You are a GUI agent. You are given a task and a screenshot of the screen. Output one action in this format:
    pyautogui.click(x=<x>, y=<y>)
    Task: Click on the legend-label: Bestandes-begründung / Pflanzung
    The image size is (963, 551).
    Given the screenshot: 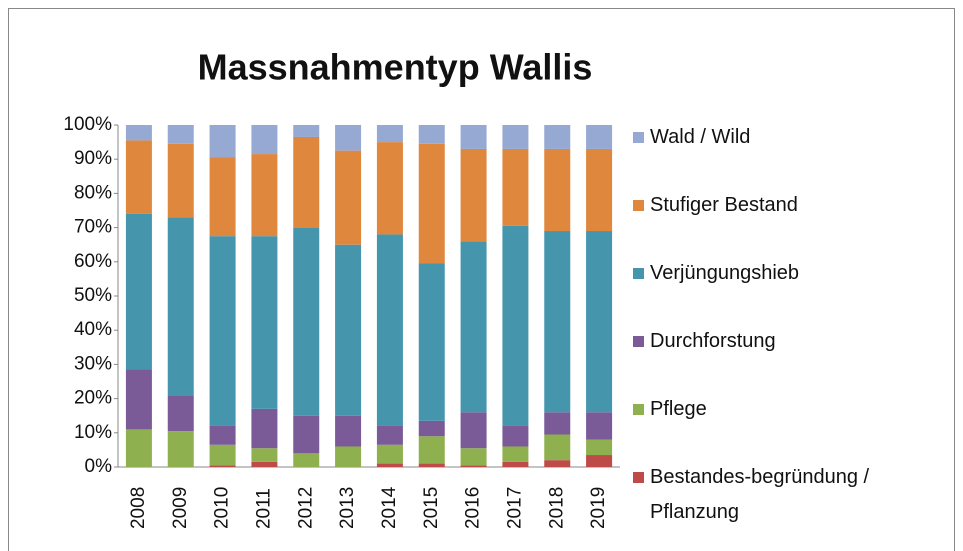 What is the action you would take?
    pyautogui.click(x=760, y=494)
    